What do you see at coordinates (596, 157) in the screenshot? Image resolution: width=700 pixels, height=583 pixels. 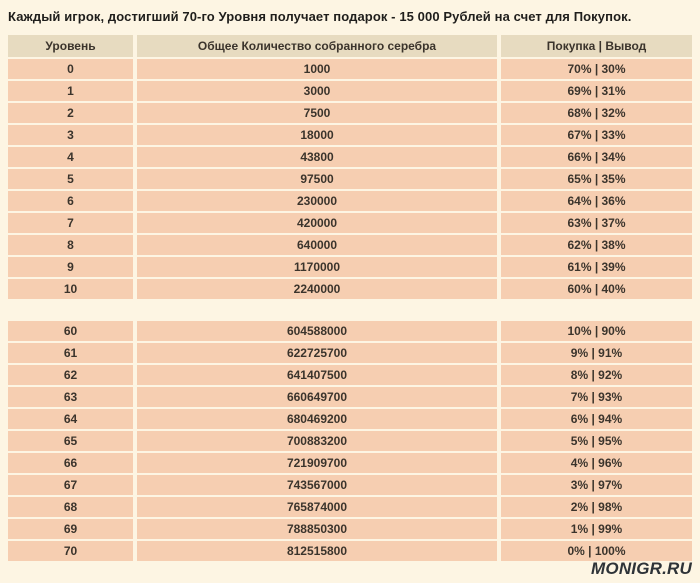 I see `ratio-cell: 66% | 34%` at bounding box center [596, 157].